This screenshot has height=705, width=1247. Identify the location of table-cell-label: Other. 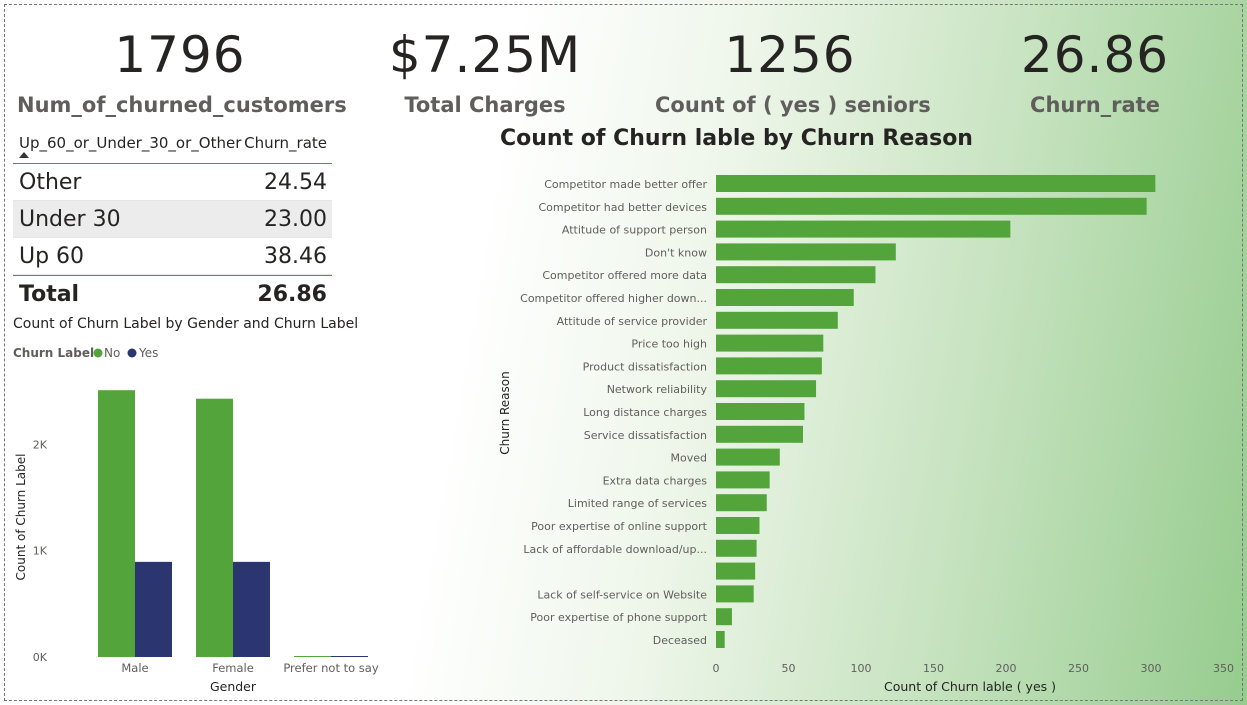
(50, 182).